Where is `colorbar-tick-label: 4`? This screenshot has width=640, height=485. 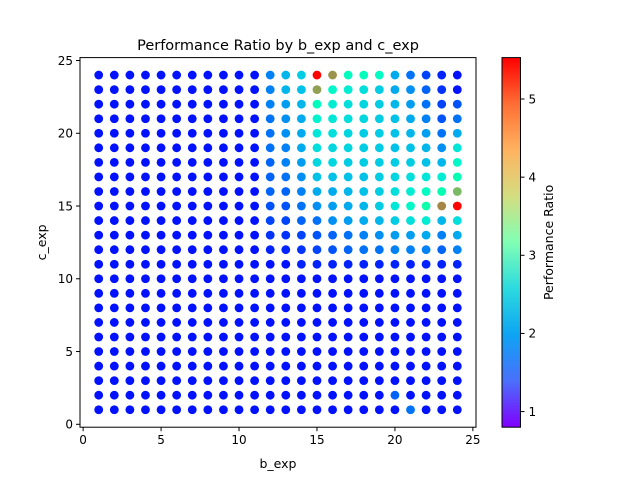
colorbar-tick-label: 4 is located at coordinates (533, 177).